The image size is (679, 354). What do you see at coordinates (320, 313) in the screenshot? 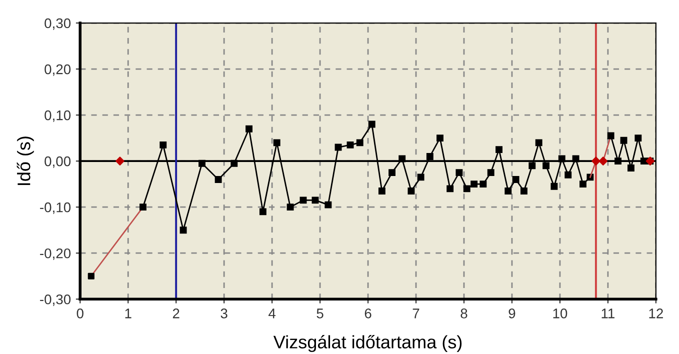
I see `x-tick-label: 5` at bounding box center [320, 313].